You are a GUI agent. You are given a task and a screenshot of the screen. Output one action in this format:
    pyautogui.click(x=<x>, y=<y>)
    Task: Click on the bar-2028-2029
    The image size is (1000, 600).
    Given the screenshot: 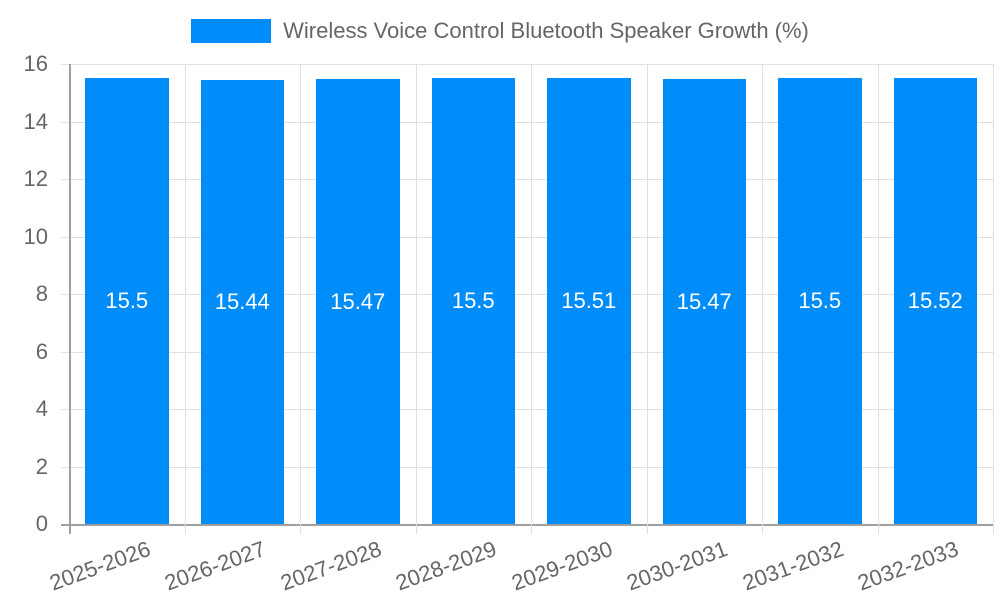 What is the action you would take?
    pyautogui.click(x=473, y=301)
    